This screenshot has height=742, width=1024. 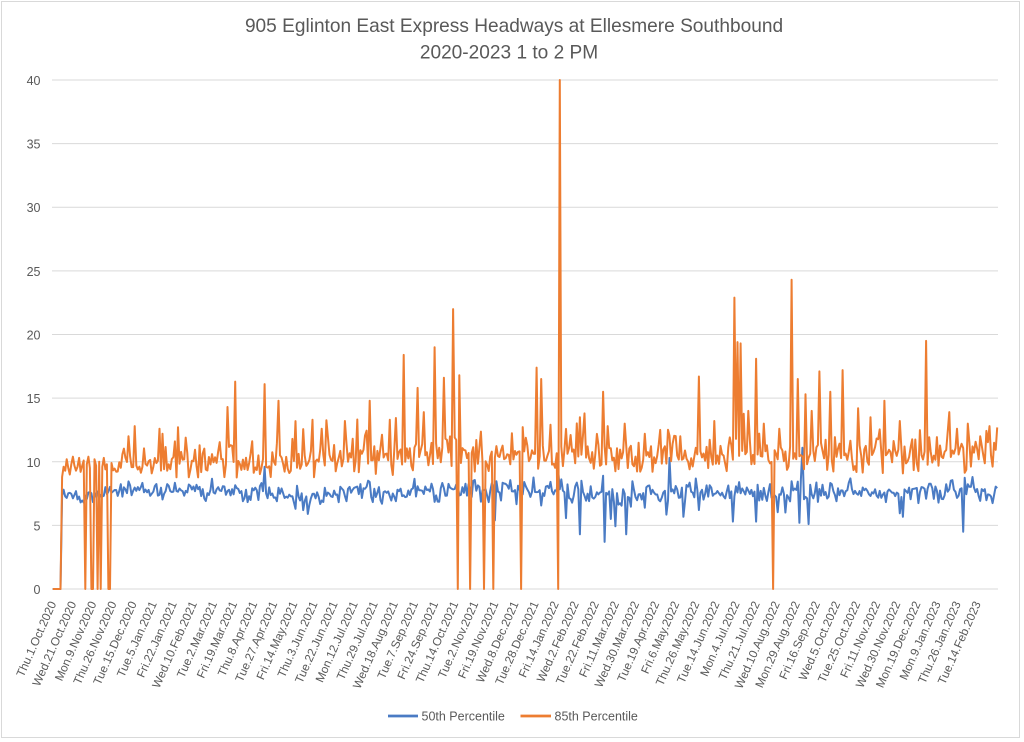 What do you see at coordinates (34, 145) in the screenshot?
I see `svg-text: 35` at bounding box center [34, 145].